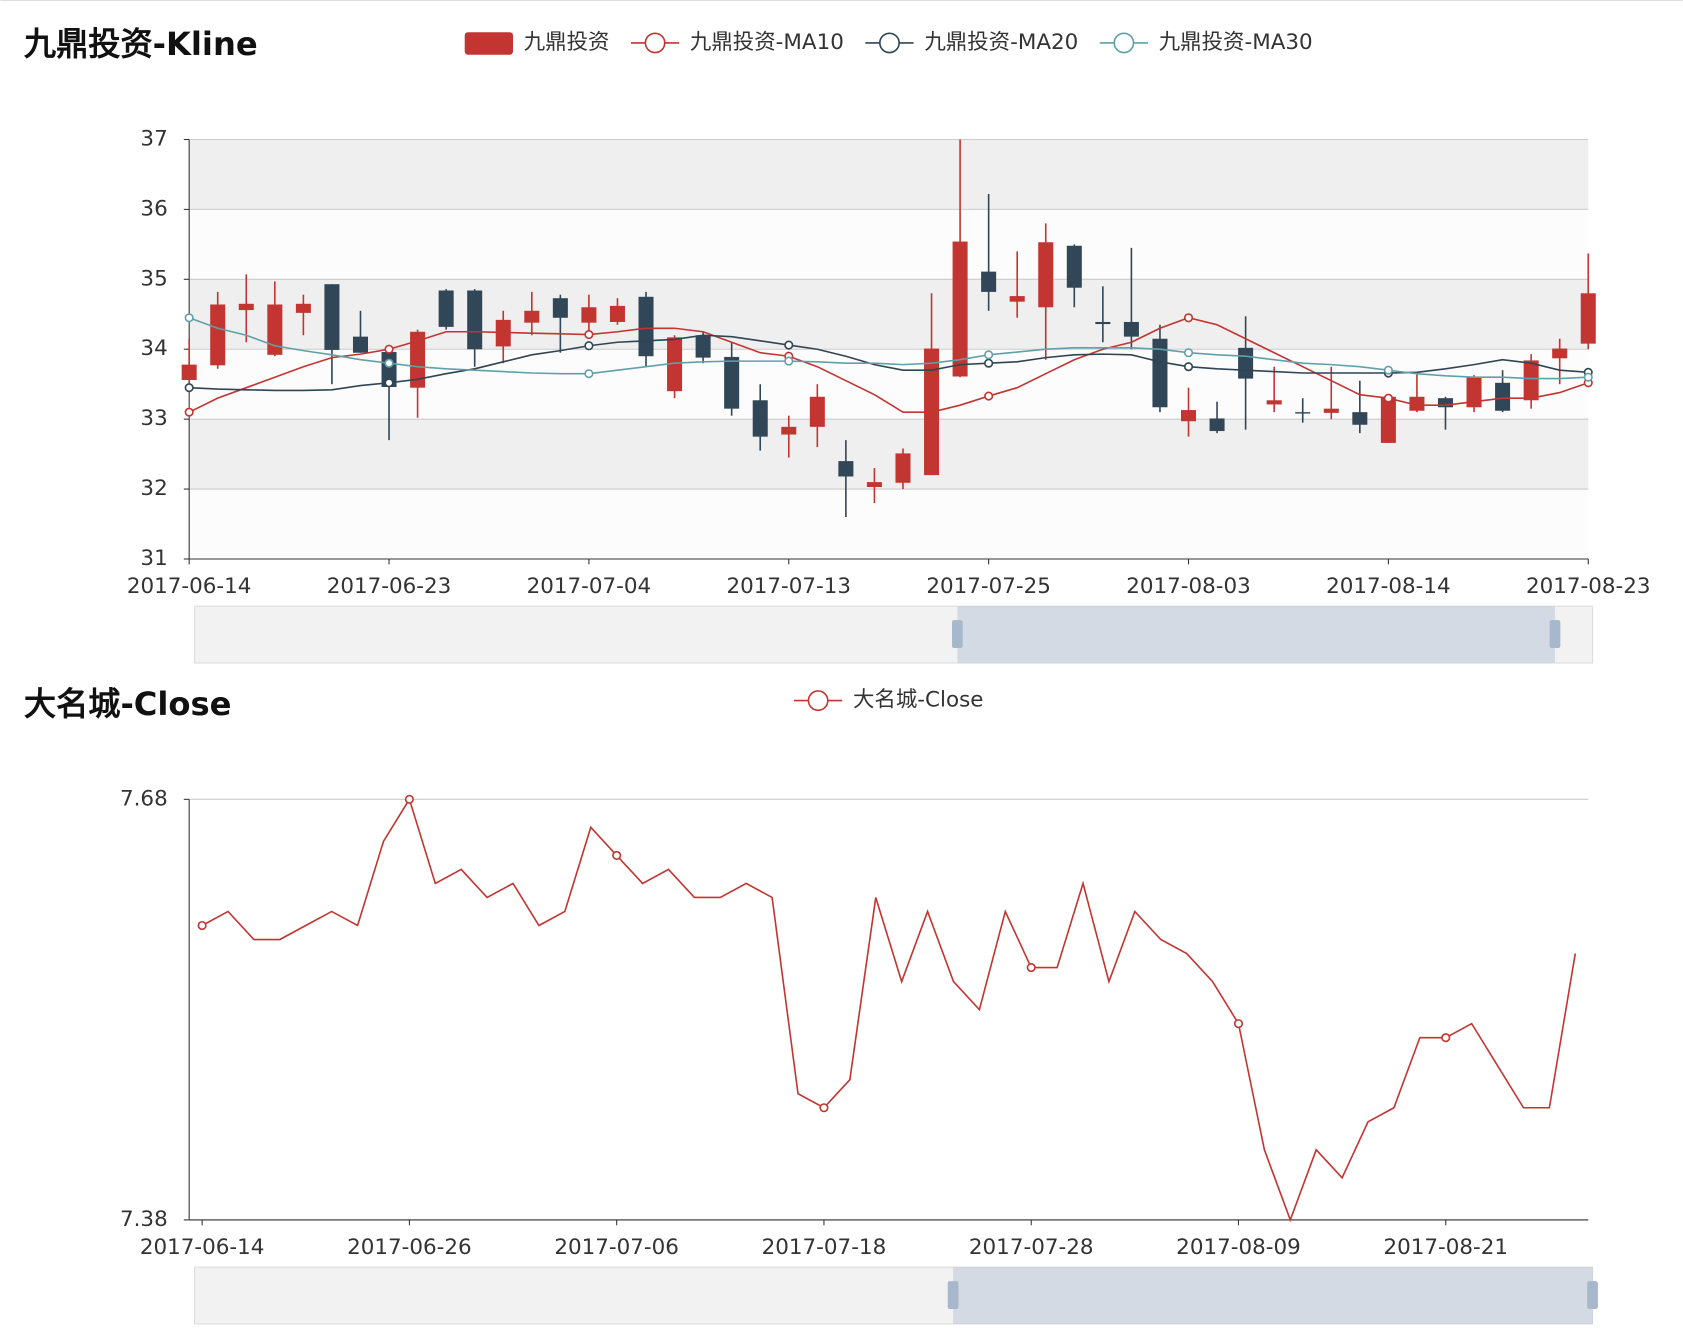 The image size is (1683, 1339). I want to click on x-tick-label: 2017-08-14, so click(1388, 586).